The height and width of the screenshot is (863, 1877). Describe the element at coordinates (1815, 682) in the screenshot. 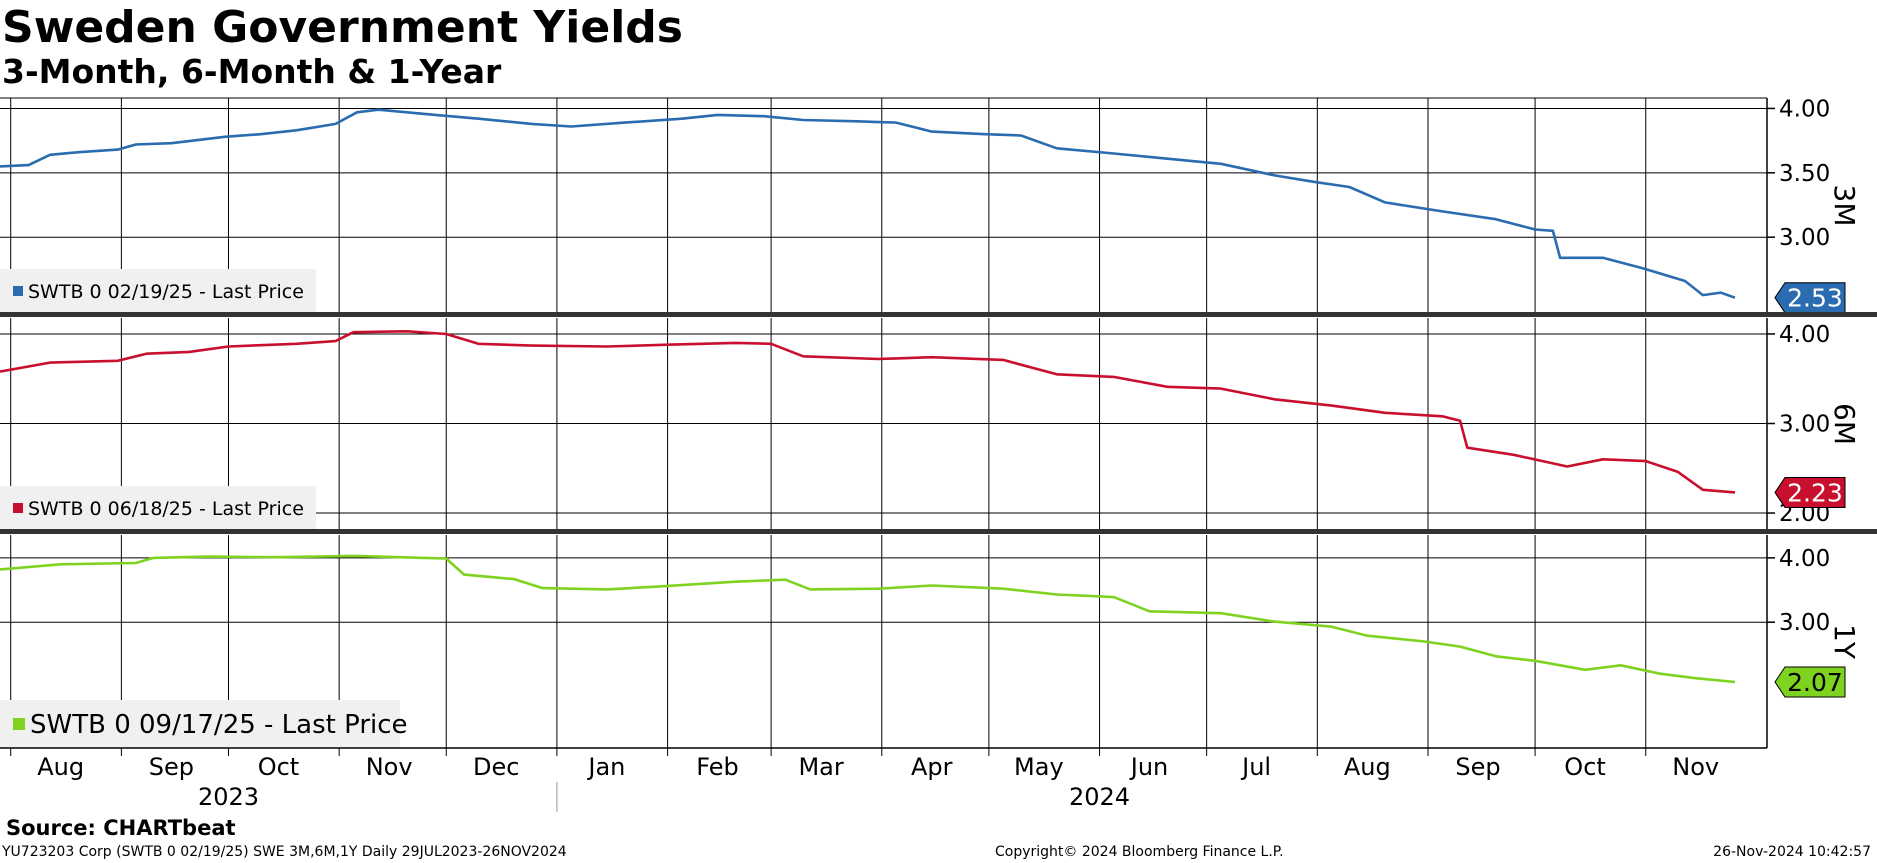

I see `last-value-text: 2.07` at that location.